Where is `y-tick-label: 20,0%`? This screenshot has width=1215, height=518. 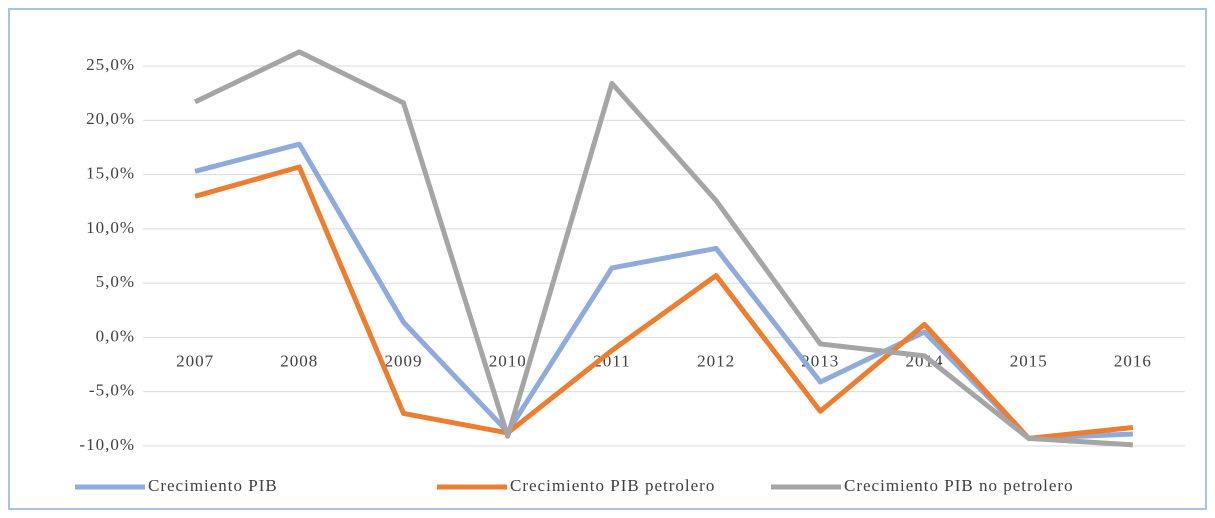
y-tick-label: 20,0% is located at coordinates (110, 118).